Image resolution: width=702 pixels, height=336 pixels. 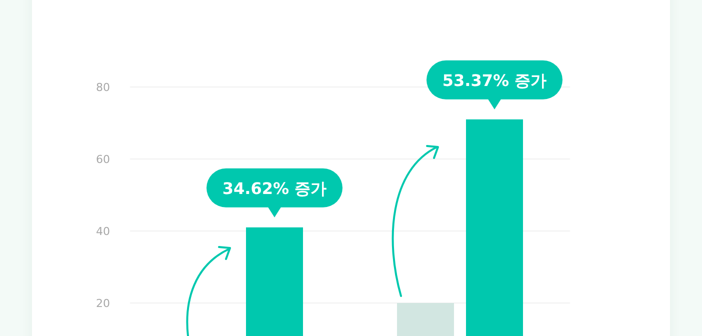 I want to click on y-tick-label: 20, so click(x=103, y=303).